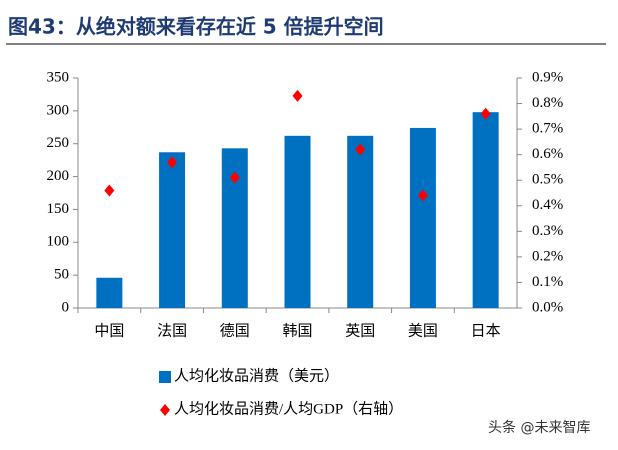 The height and width of the screenshot is (450, 618). What do you see at coordinates (547, 129) in the screenshot?
I see `y2-tick-label: 0.7%` at bounding box center [547, 129].